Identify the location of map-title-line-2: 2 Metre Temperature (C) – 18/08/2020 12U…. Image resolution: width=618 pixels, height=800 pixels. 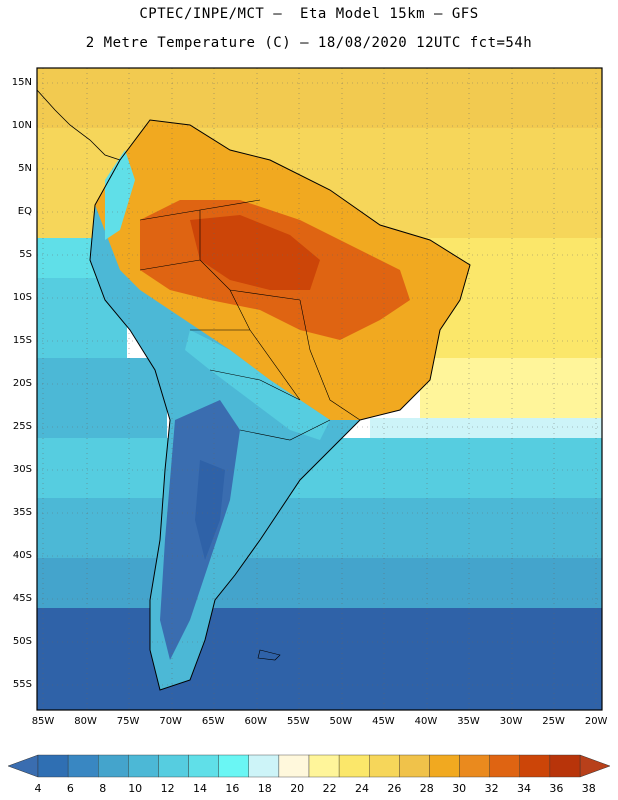
(309, 43).